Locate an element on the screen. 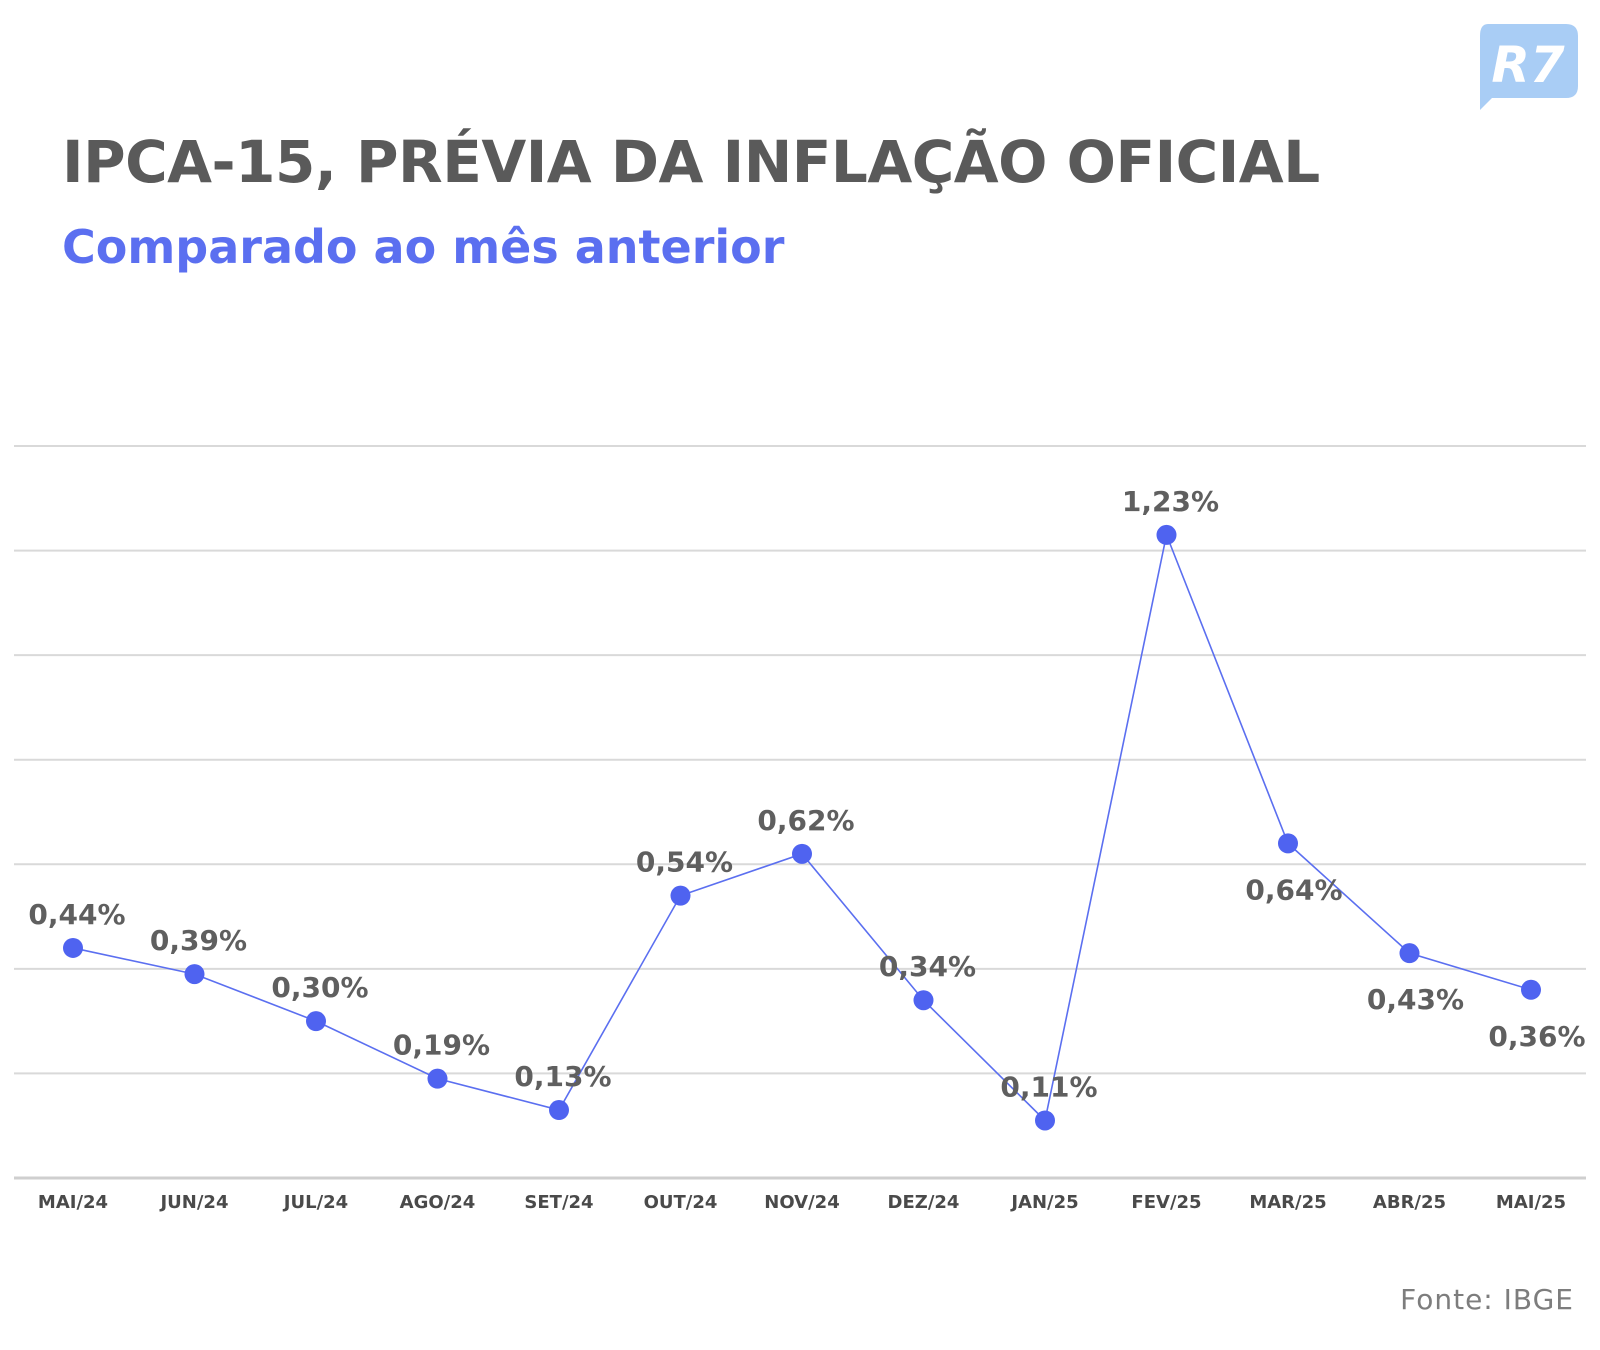 This screenshot has height=1350, width=1600. data-label: 0,43% is located at coordinates (1415, 999).